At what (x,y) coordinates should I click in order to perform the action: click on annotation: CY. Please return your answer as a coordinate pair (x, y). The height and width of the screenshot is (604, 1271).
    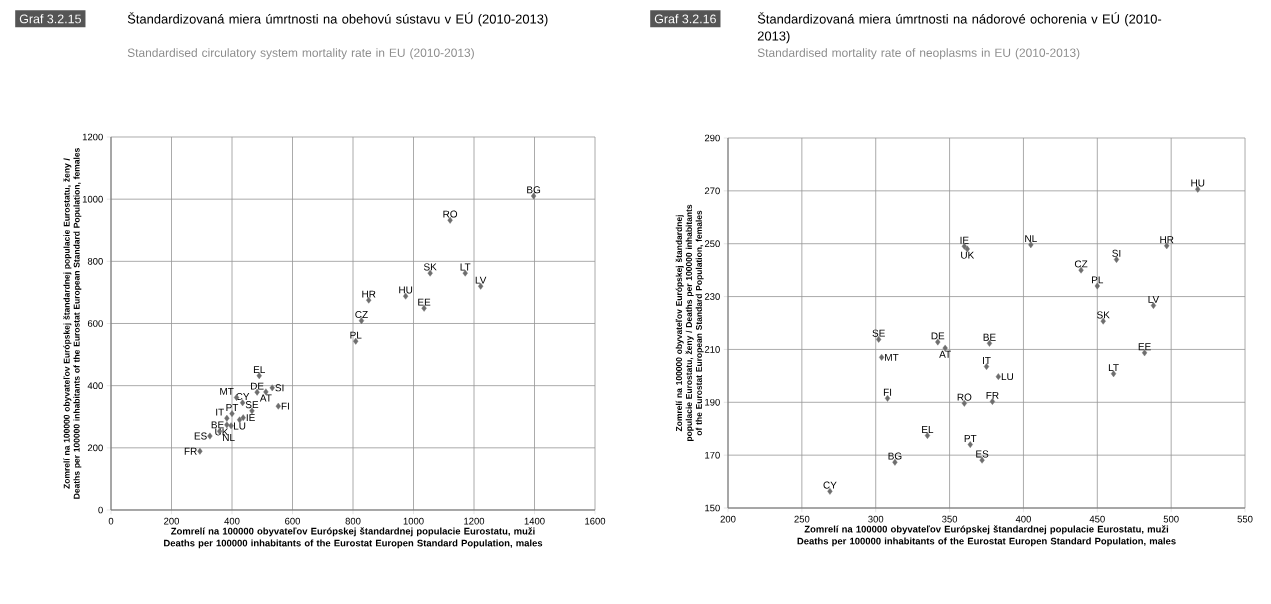
    Looking at the image, I should click on (830, 485).